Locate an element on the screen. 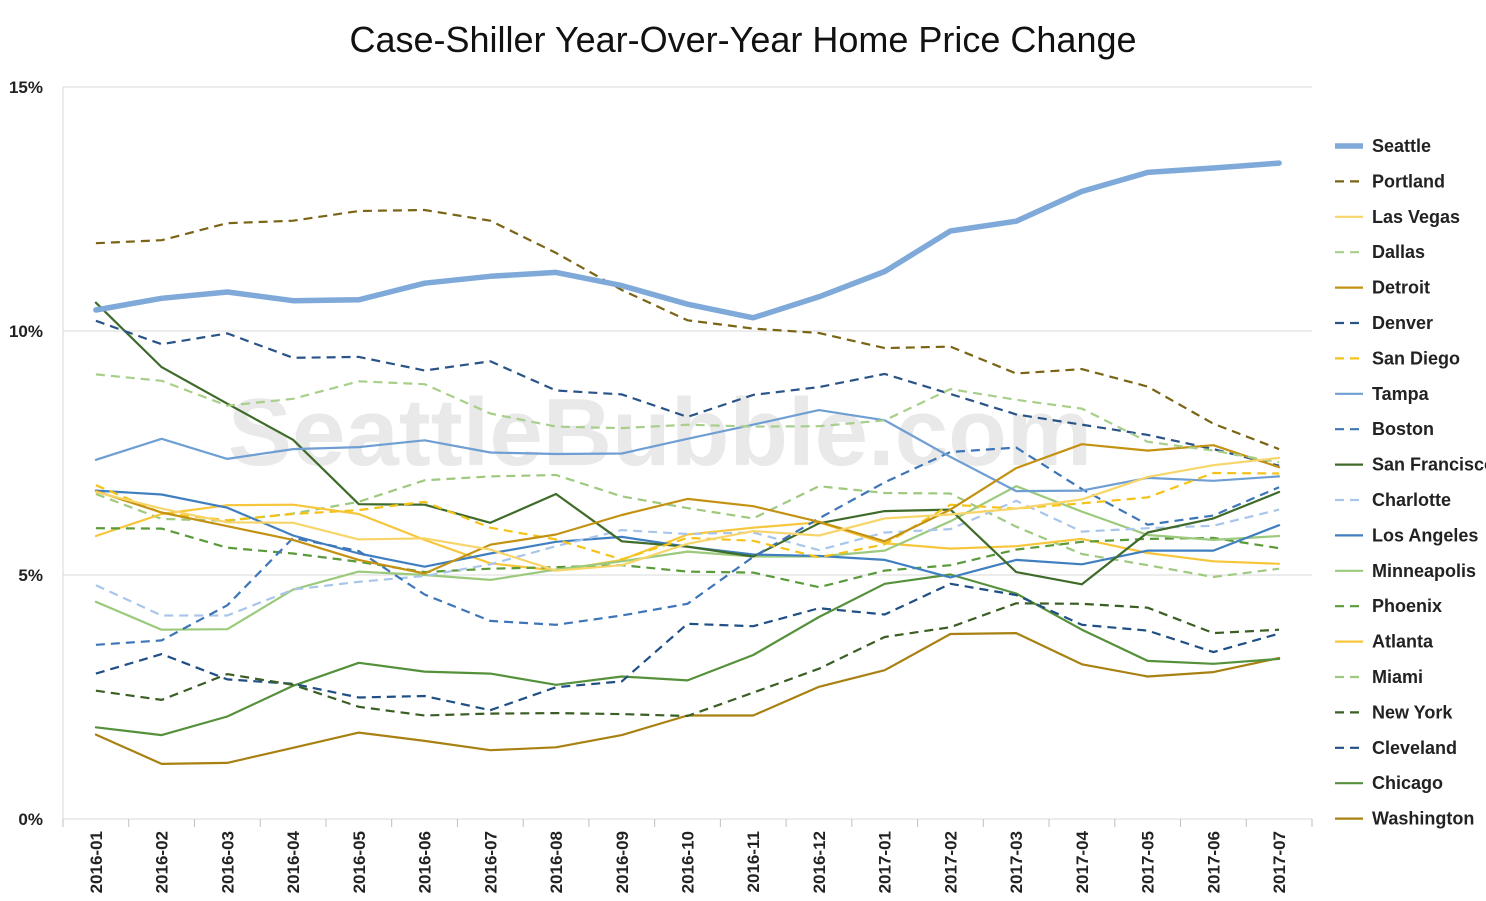 The height and width of the screenshot is (901, 1486). x-tick-label: 2016-02 is located at coordinates (162, 862).